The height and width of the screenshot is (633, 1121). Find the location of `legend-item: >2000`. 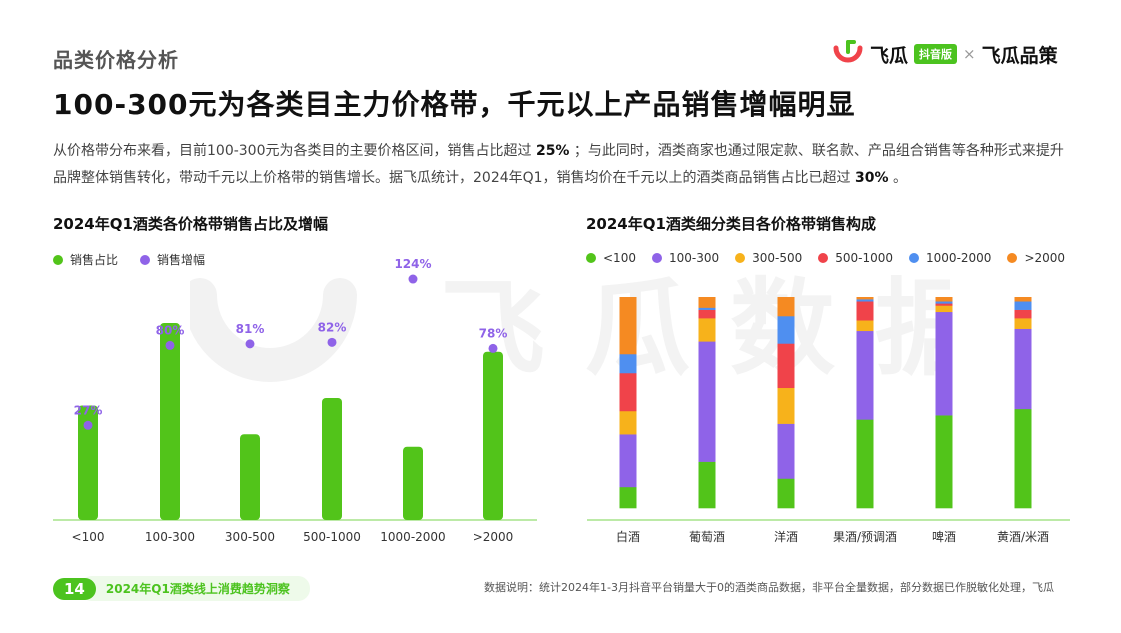

legend-item: >2000 is located at coordinates (1036, 258).